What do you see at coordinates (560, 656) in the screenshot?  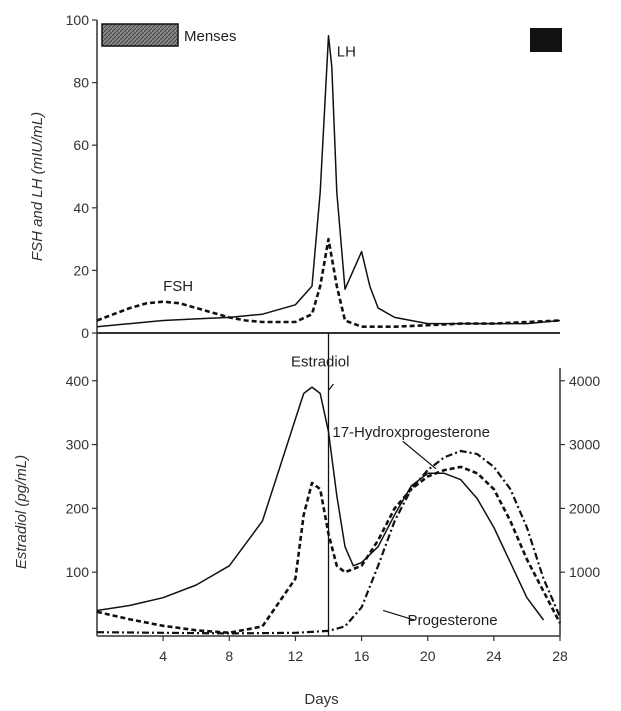 I see `x-tick-label: 28` at bounding box center [560, 656].